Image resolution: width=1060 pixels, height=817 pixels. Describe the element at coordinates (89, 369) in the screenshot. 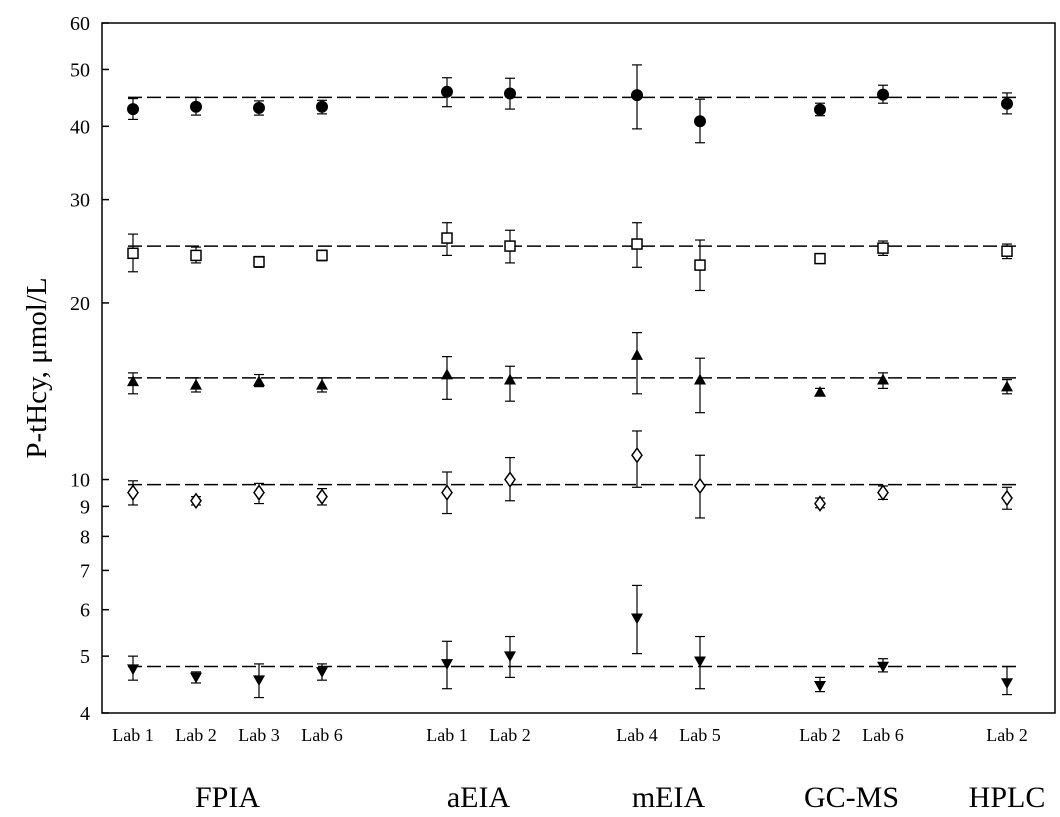

I see `y-axis: 4 5 6 7 8 9 10 20 30 40 50 60` at that location.